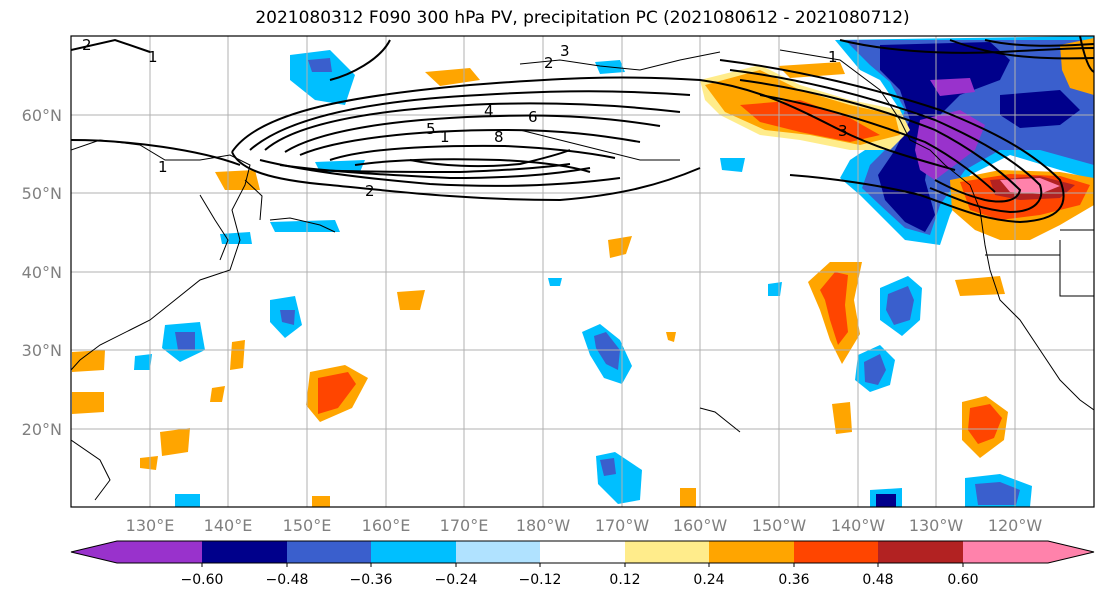 Image resolution: width=1105 pixels, height=601 pixels. I want to click on colorbar-extend-high, so click(1028, 552).